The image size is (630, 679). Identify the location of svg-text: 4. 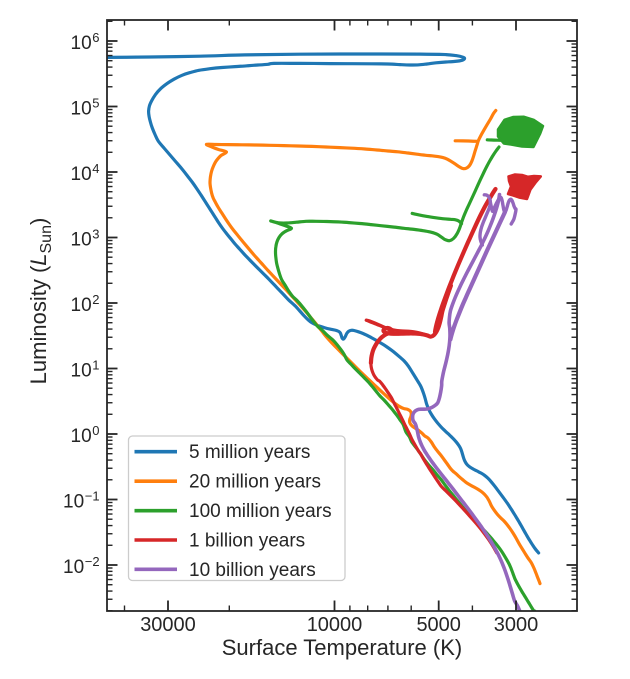
(95, 168).